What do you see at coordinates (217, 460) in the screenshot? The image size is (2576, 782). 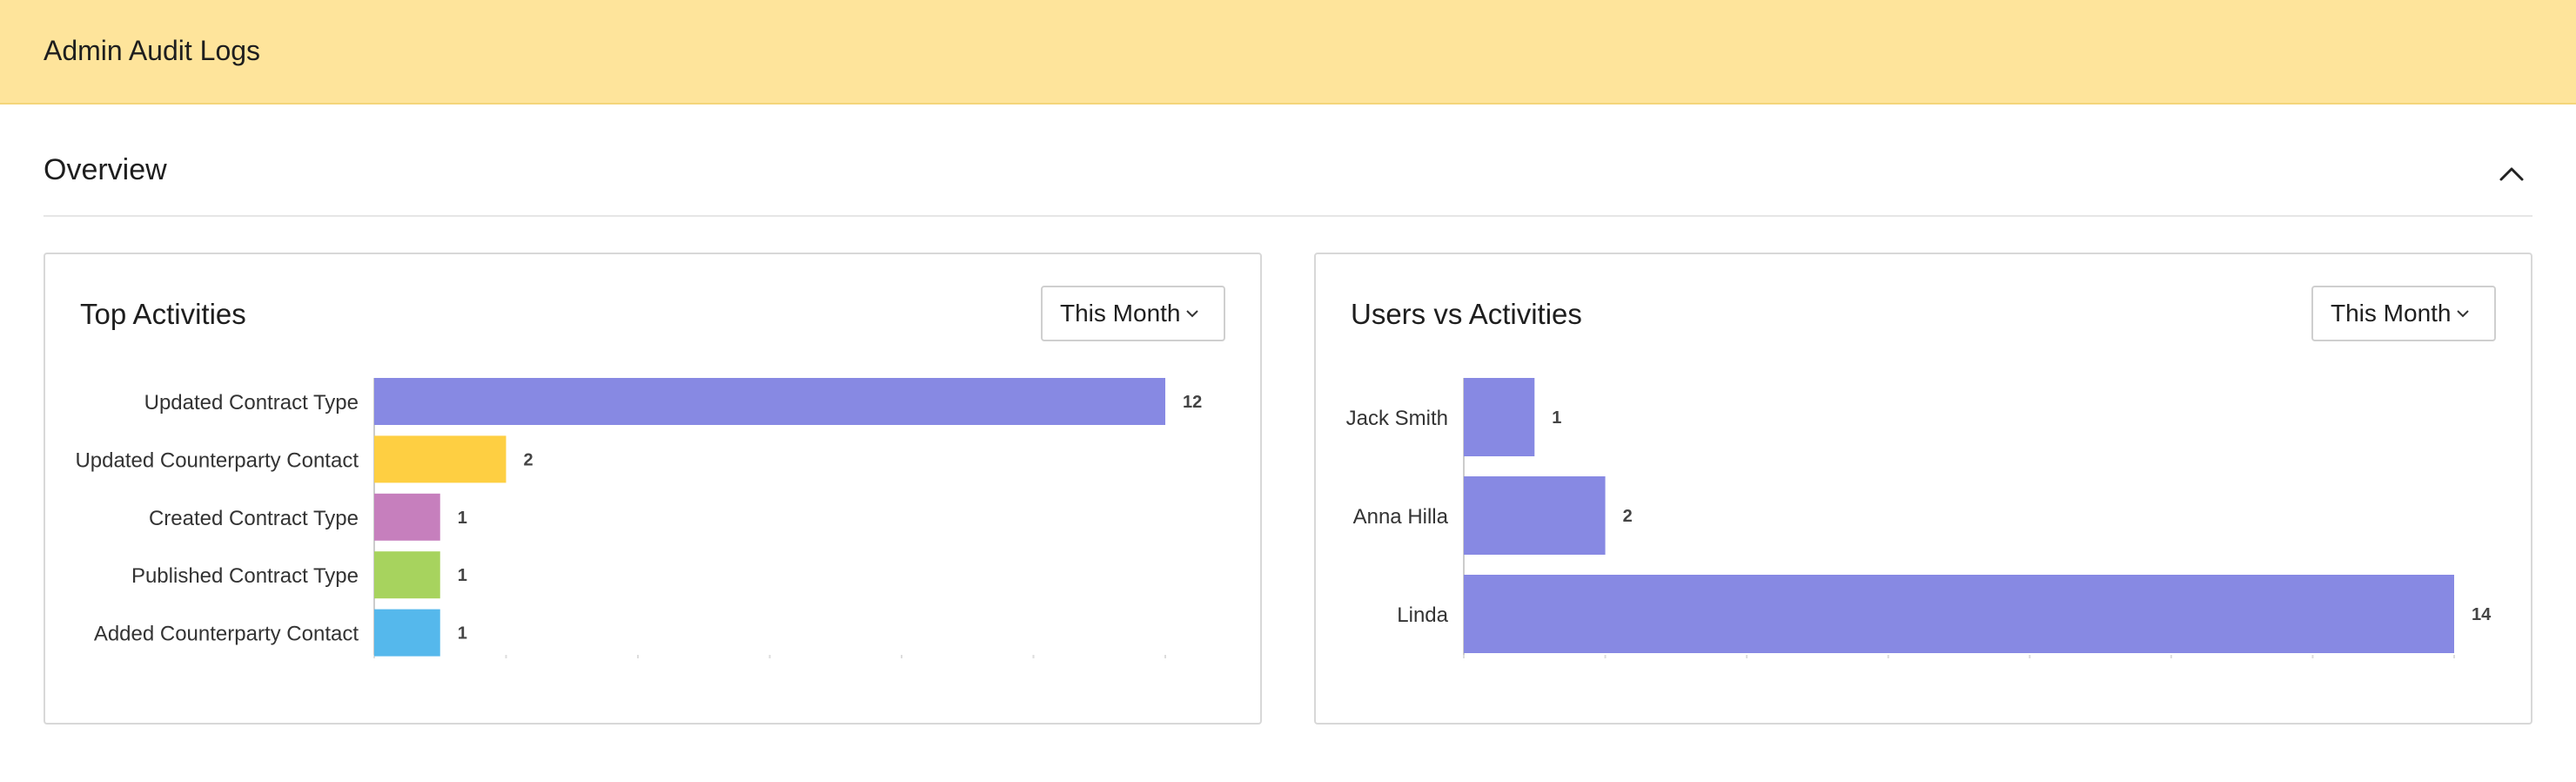 I see `category-label: Updated Counterparty Contact` at bounding box center [217, 460].